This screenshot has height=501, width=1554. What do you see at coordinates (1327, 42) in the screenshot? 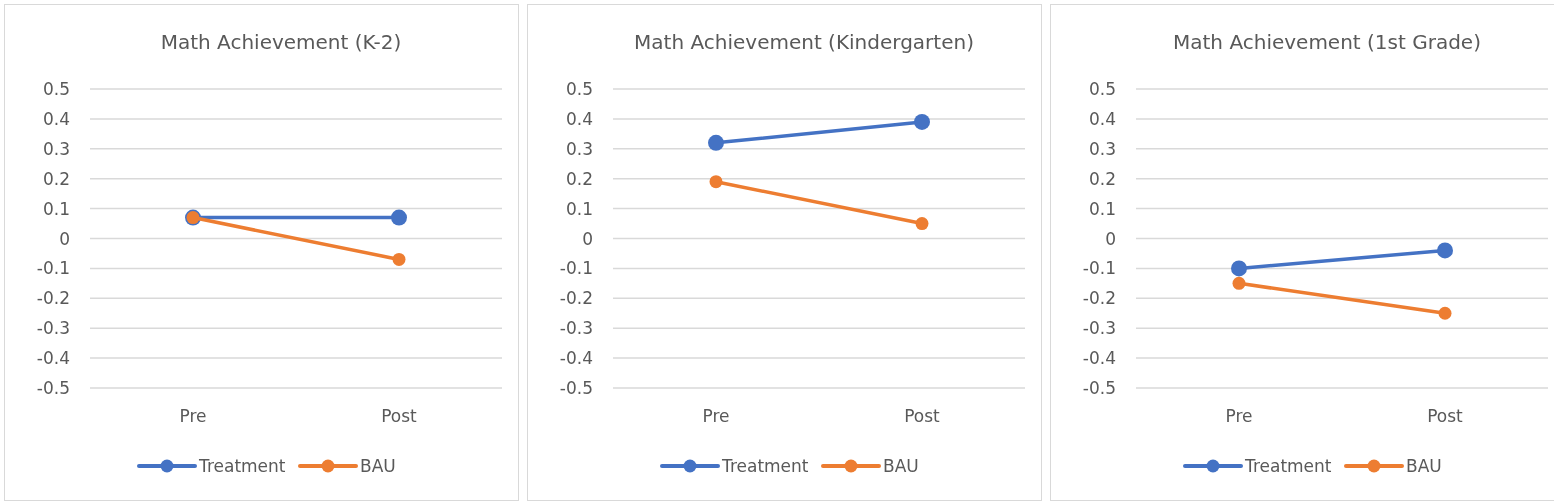
I see `chart-title: Math Achievement (1st Grade)` at bounding box center [1327, 42].